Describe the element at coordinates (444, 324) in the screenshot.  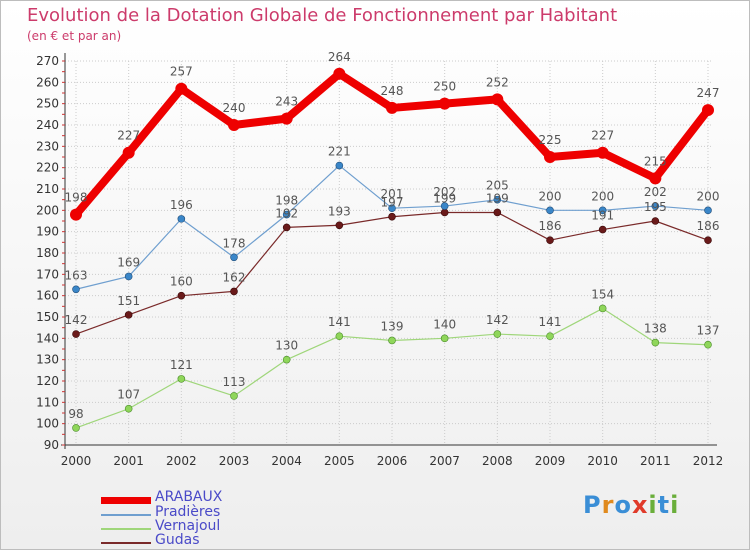
I see `data-label-vernajoul-2007: 140` at that location.